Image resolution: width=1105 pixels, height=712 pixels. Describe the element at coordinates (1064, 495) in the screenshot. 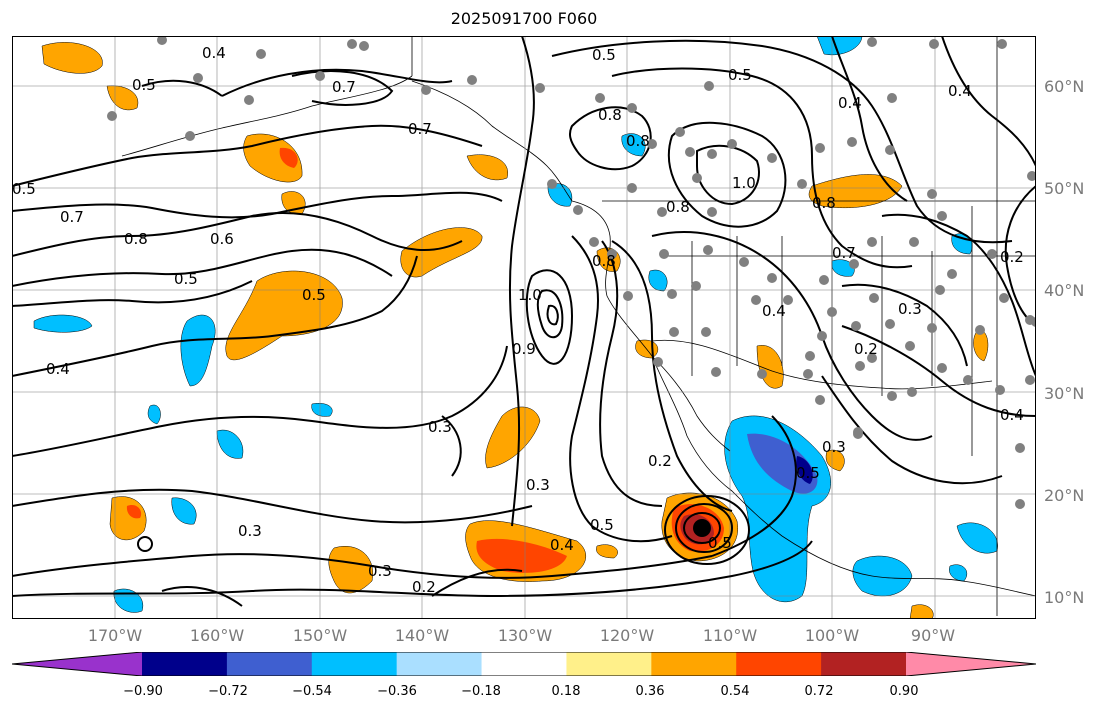

I see `lat-label: 20°N` at that location.